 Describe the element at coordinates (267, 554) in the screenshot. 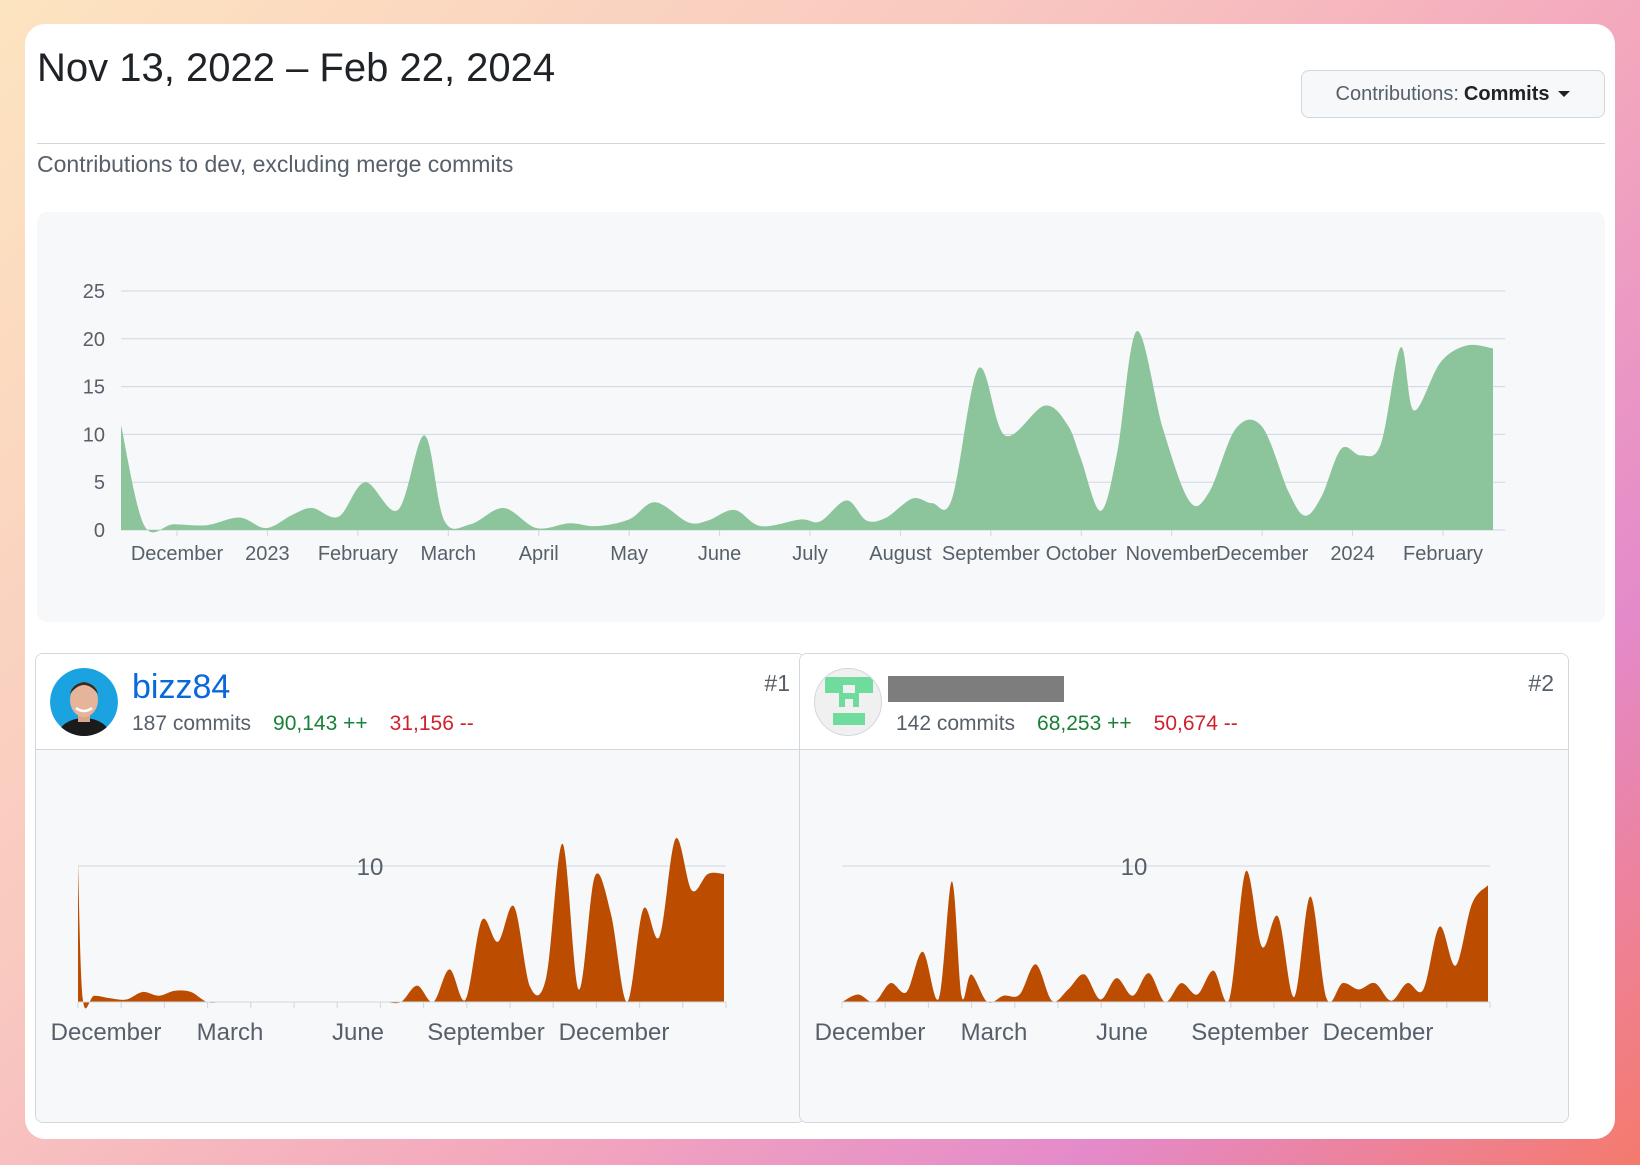

I see `x-tick-label: 2023` at that location.